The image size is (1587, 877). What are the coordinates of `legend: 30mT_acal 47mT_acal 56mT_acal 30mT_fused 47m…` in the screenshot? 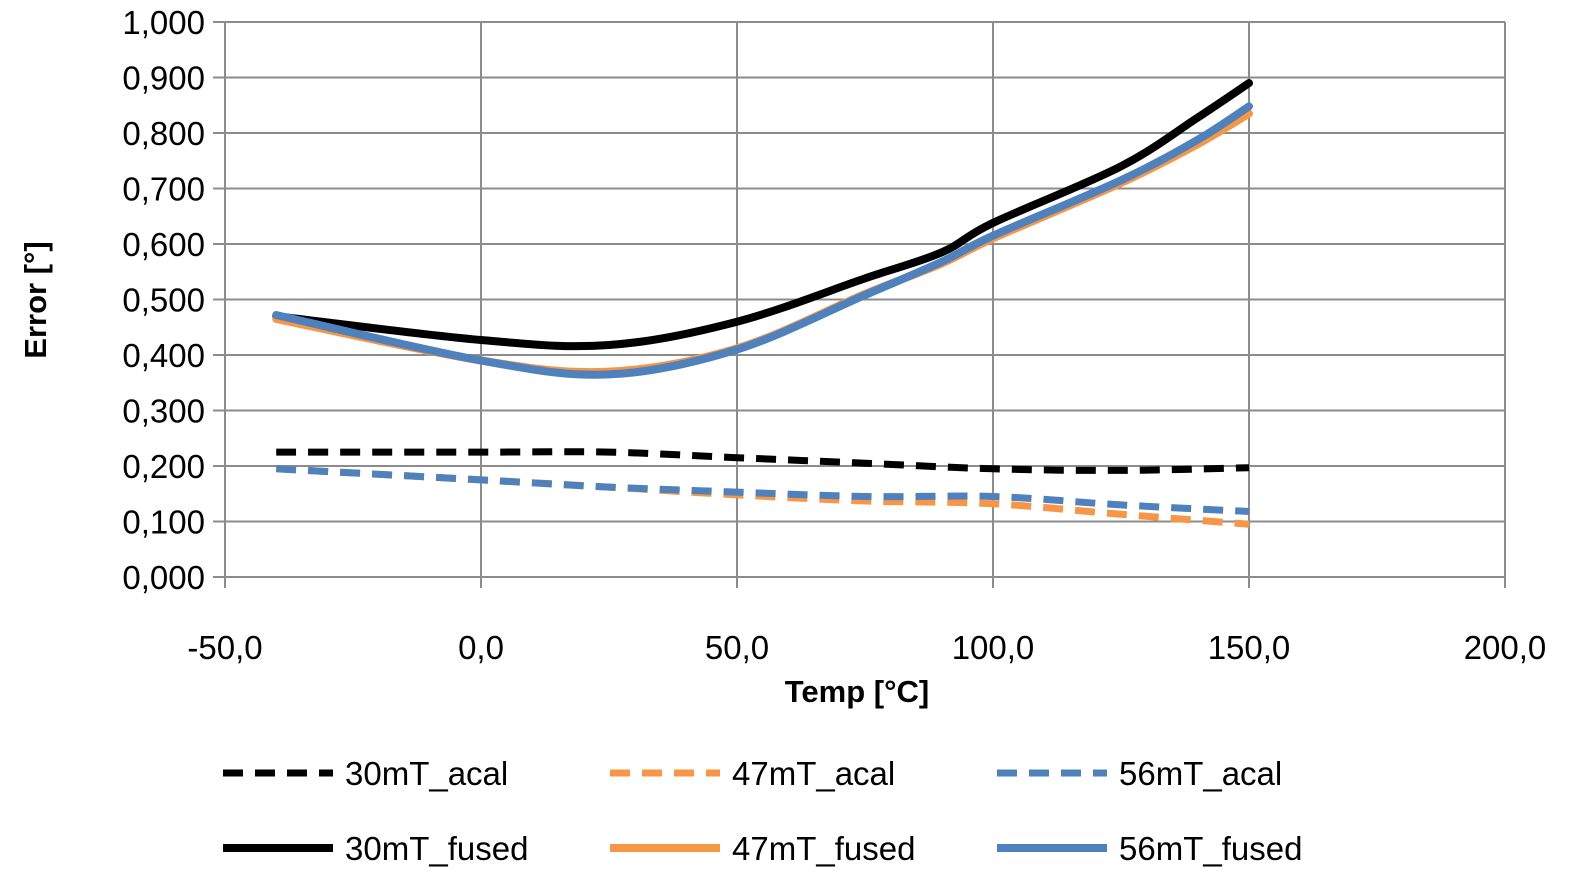 It's located at (762, 811).